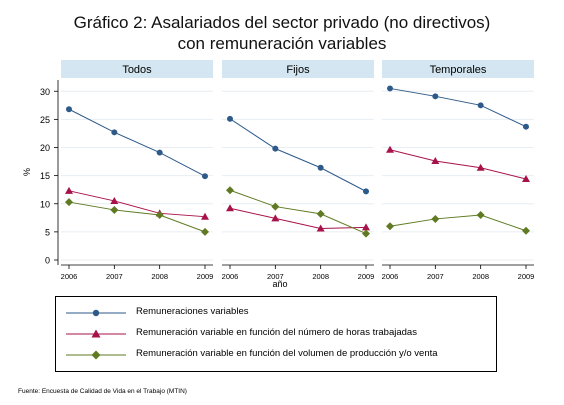 This screenshot has height=405, width=564. I want to click on panel-title: Temporales, so click(458, 70).